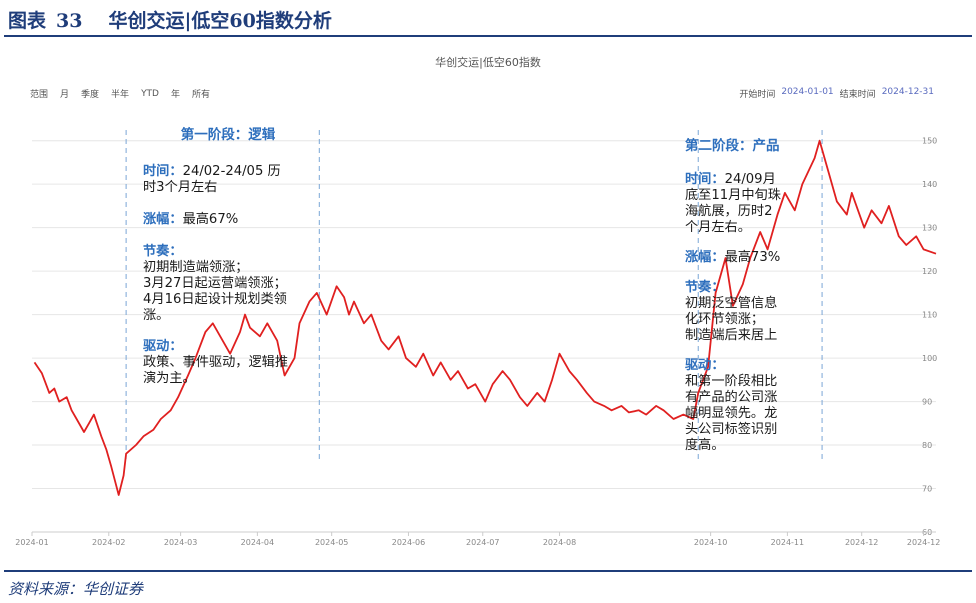  Describe the element at coordinates (180, 187) in the screenshot. I see `phase1-time-cont: 时3个月左右` at that location.